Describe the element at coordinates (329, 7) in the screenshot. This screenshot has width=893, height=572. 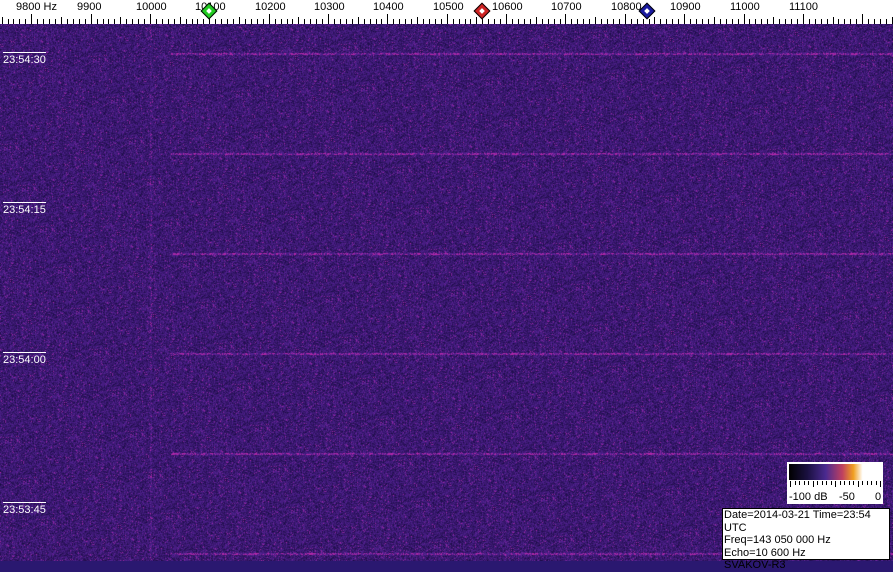
I see `frequency-label: 10300` at that location.